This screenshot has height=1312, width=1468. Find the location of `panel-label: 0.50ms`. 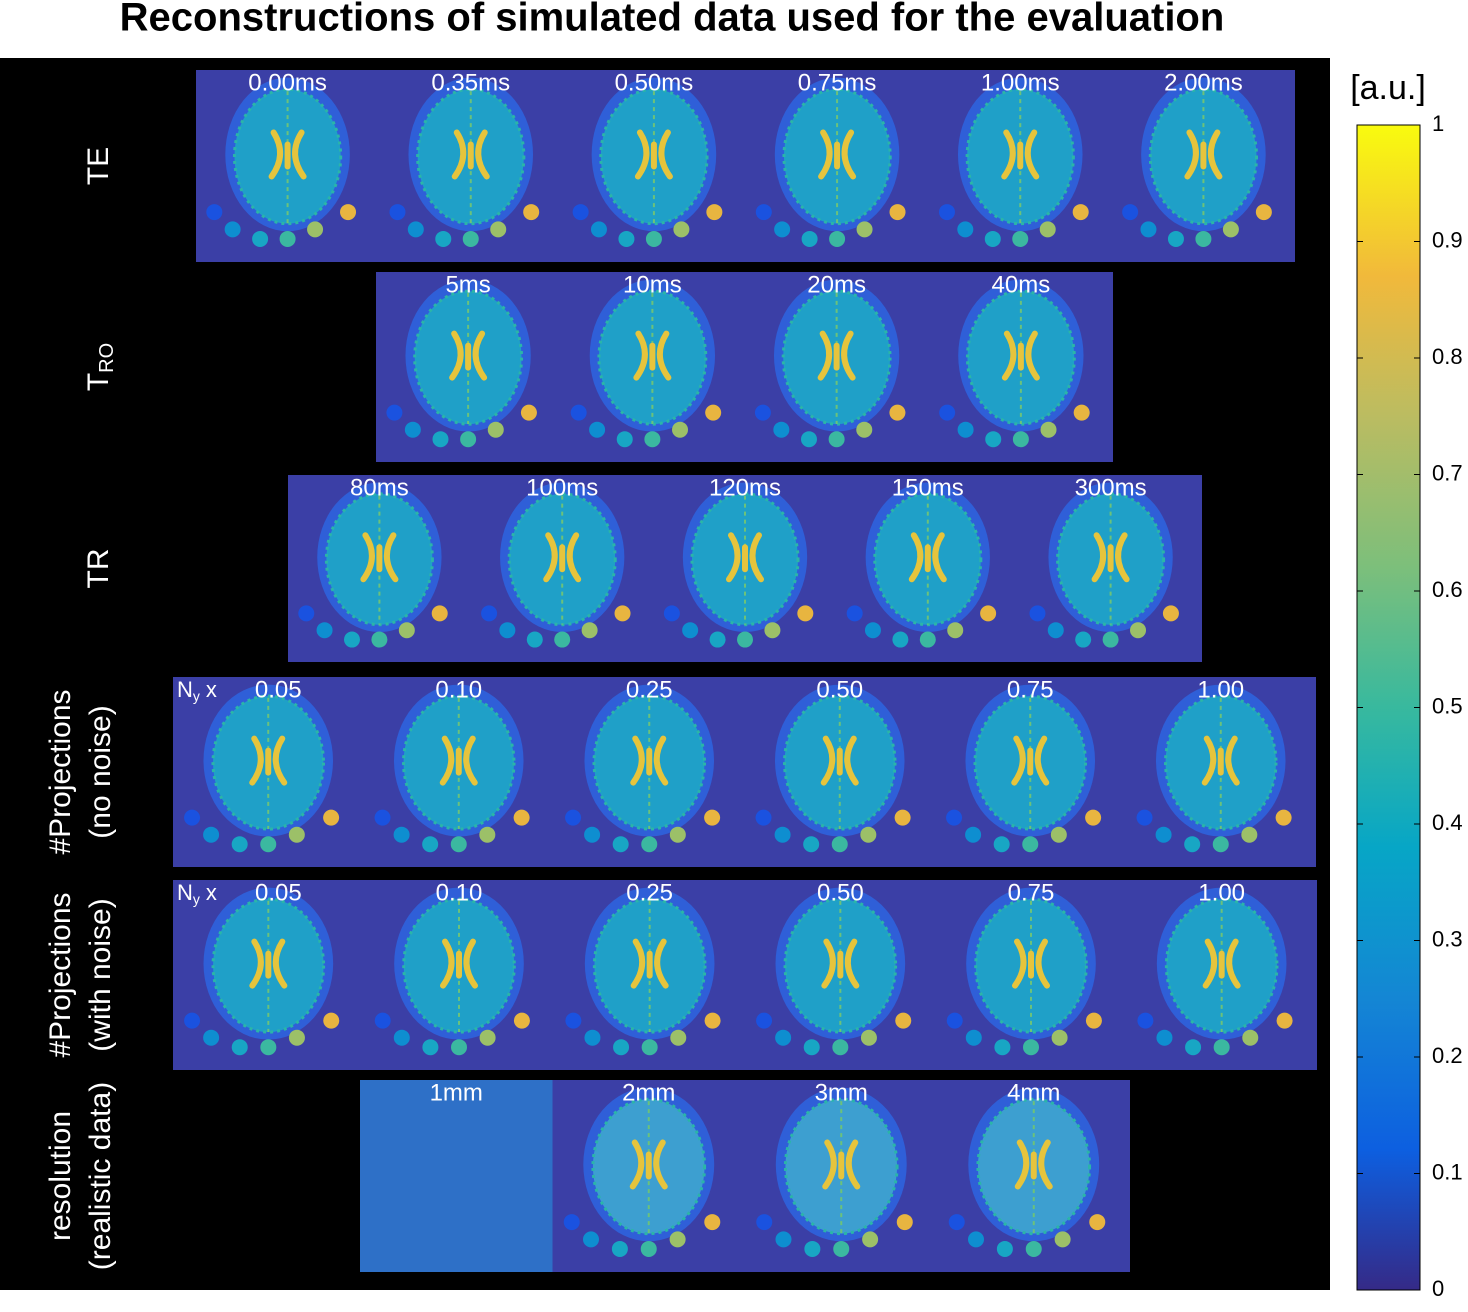

panel-label: 0.50ms is located at coordinates (654, 82).